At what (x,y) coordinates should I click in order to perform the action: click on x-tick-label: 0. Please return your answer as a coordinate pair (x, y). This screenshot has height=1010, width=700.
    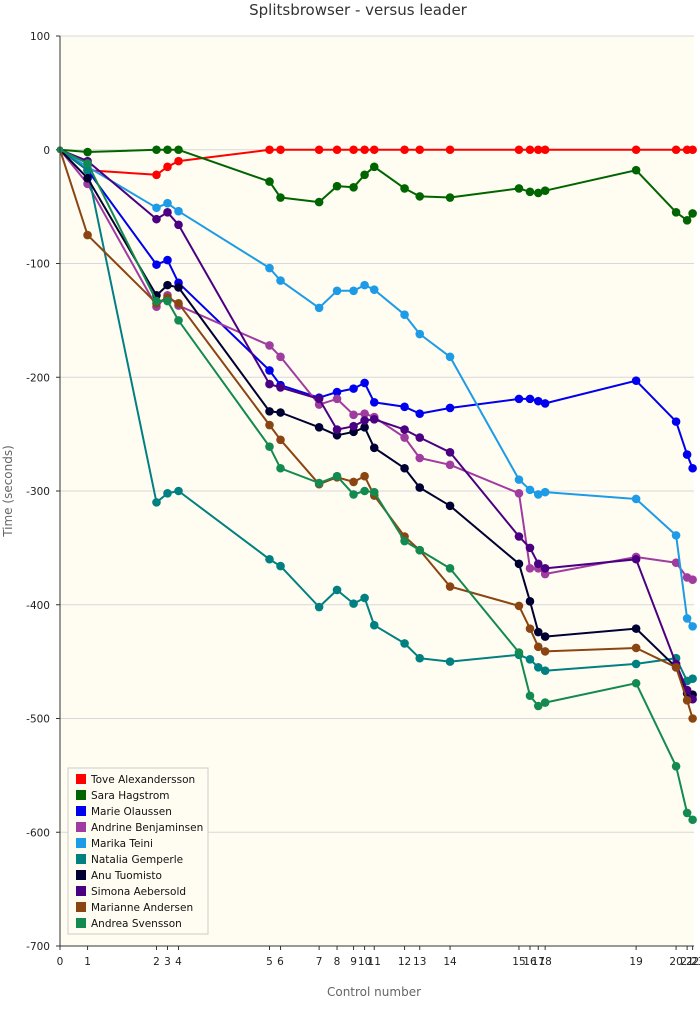
    Looking at the image, I should click on (60, 962).